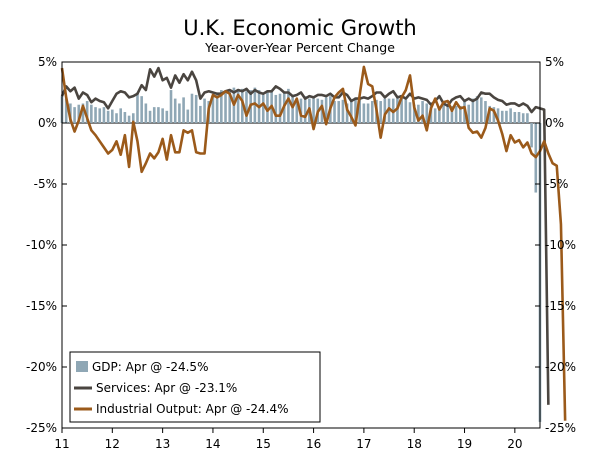 Image resolution: width=600 pixels, height=457 pixels. Describe the element at coordinates (560, 367) in the screenshot. I see `y-tick-label-right: -20%` at that location.